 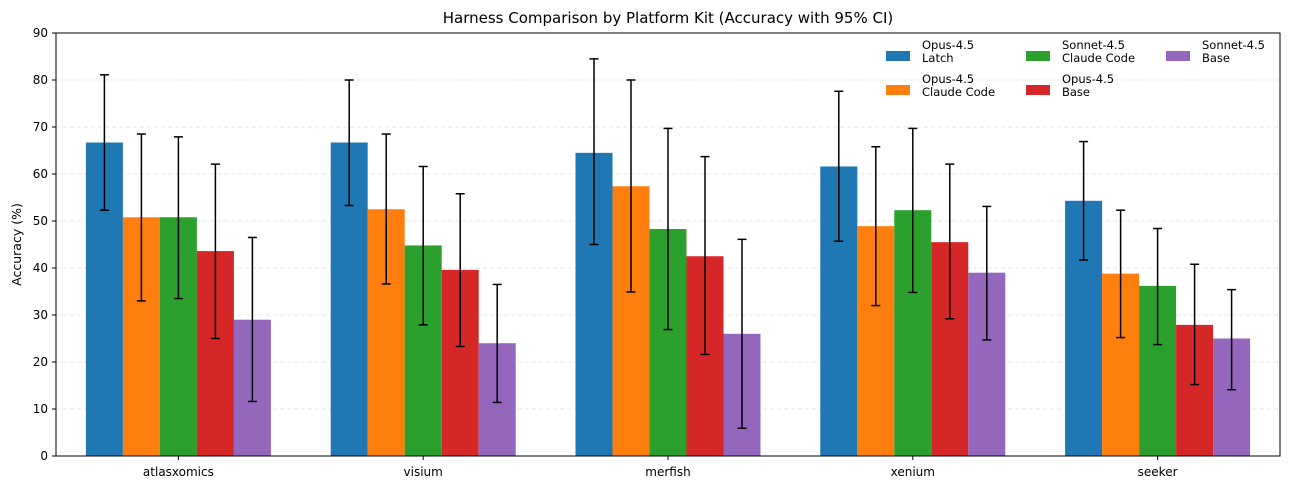 I want to click on x-tick-label: visium, so click(x=423, y=472).